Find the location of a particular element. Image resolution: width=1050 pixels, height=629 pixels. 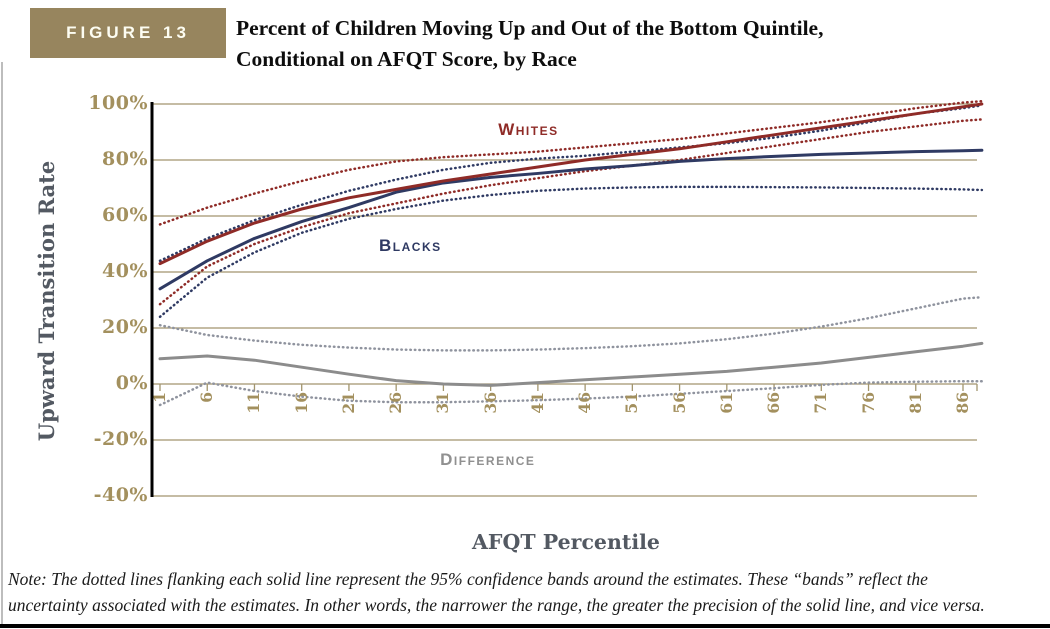

chart-title-line2: Conditional on AFQT Score, by Race is located at coordinates (406, 58).